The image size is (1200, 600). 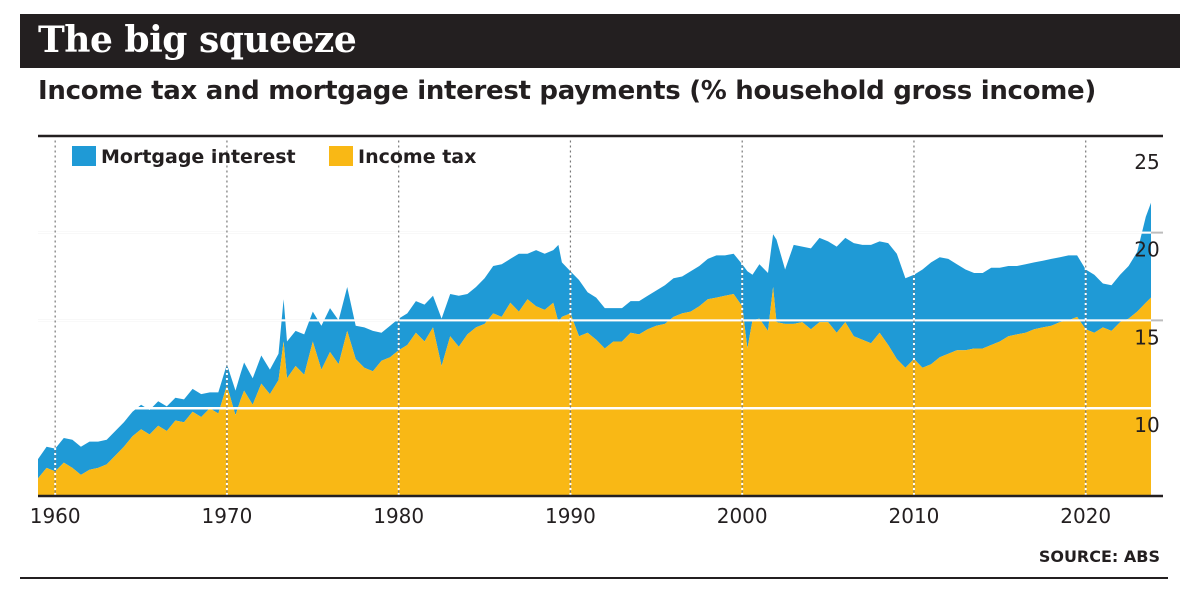 What do you see at coordinates (570, 516) in the screenshot?
I see `x-tick-label-1990: 1990` at bounding box center [570, 516].